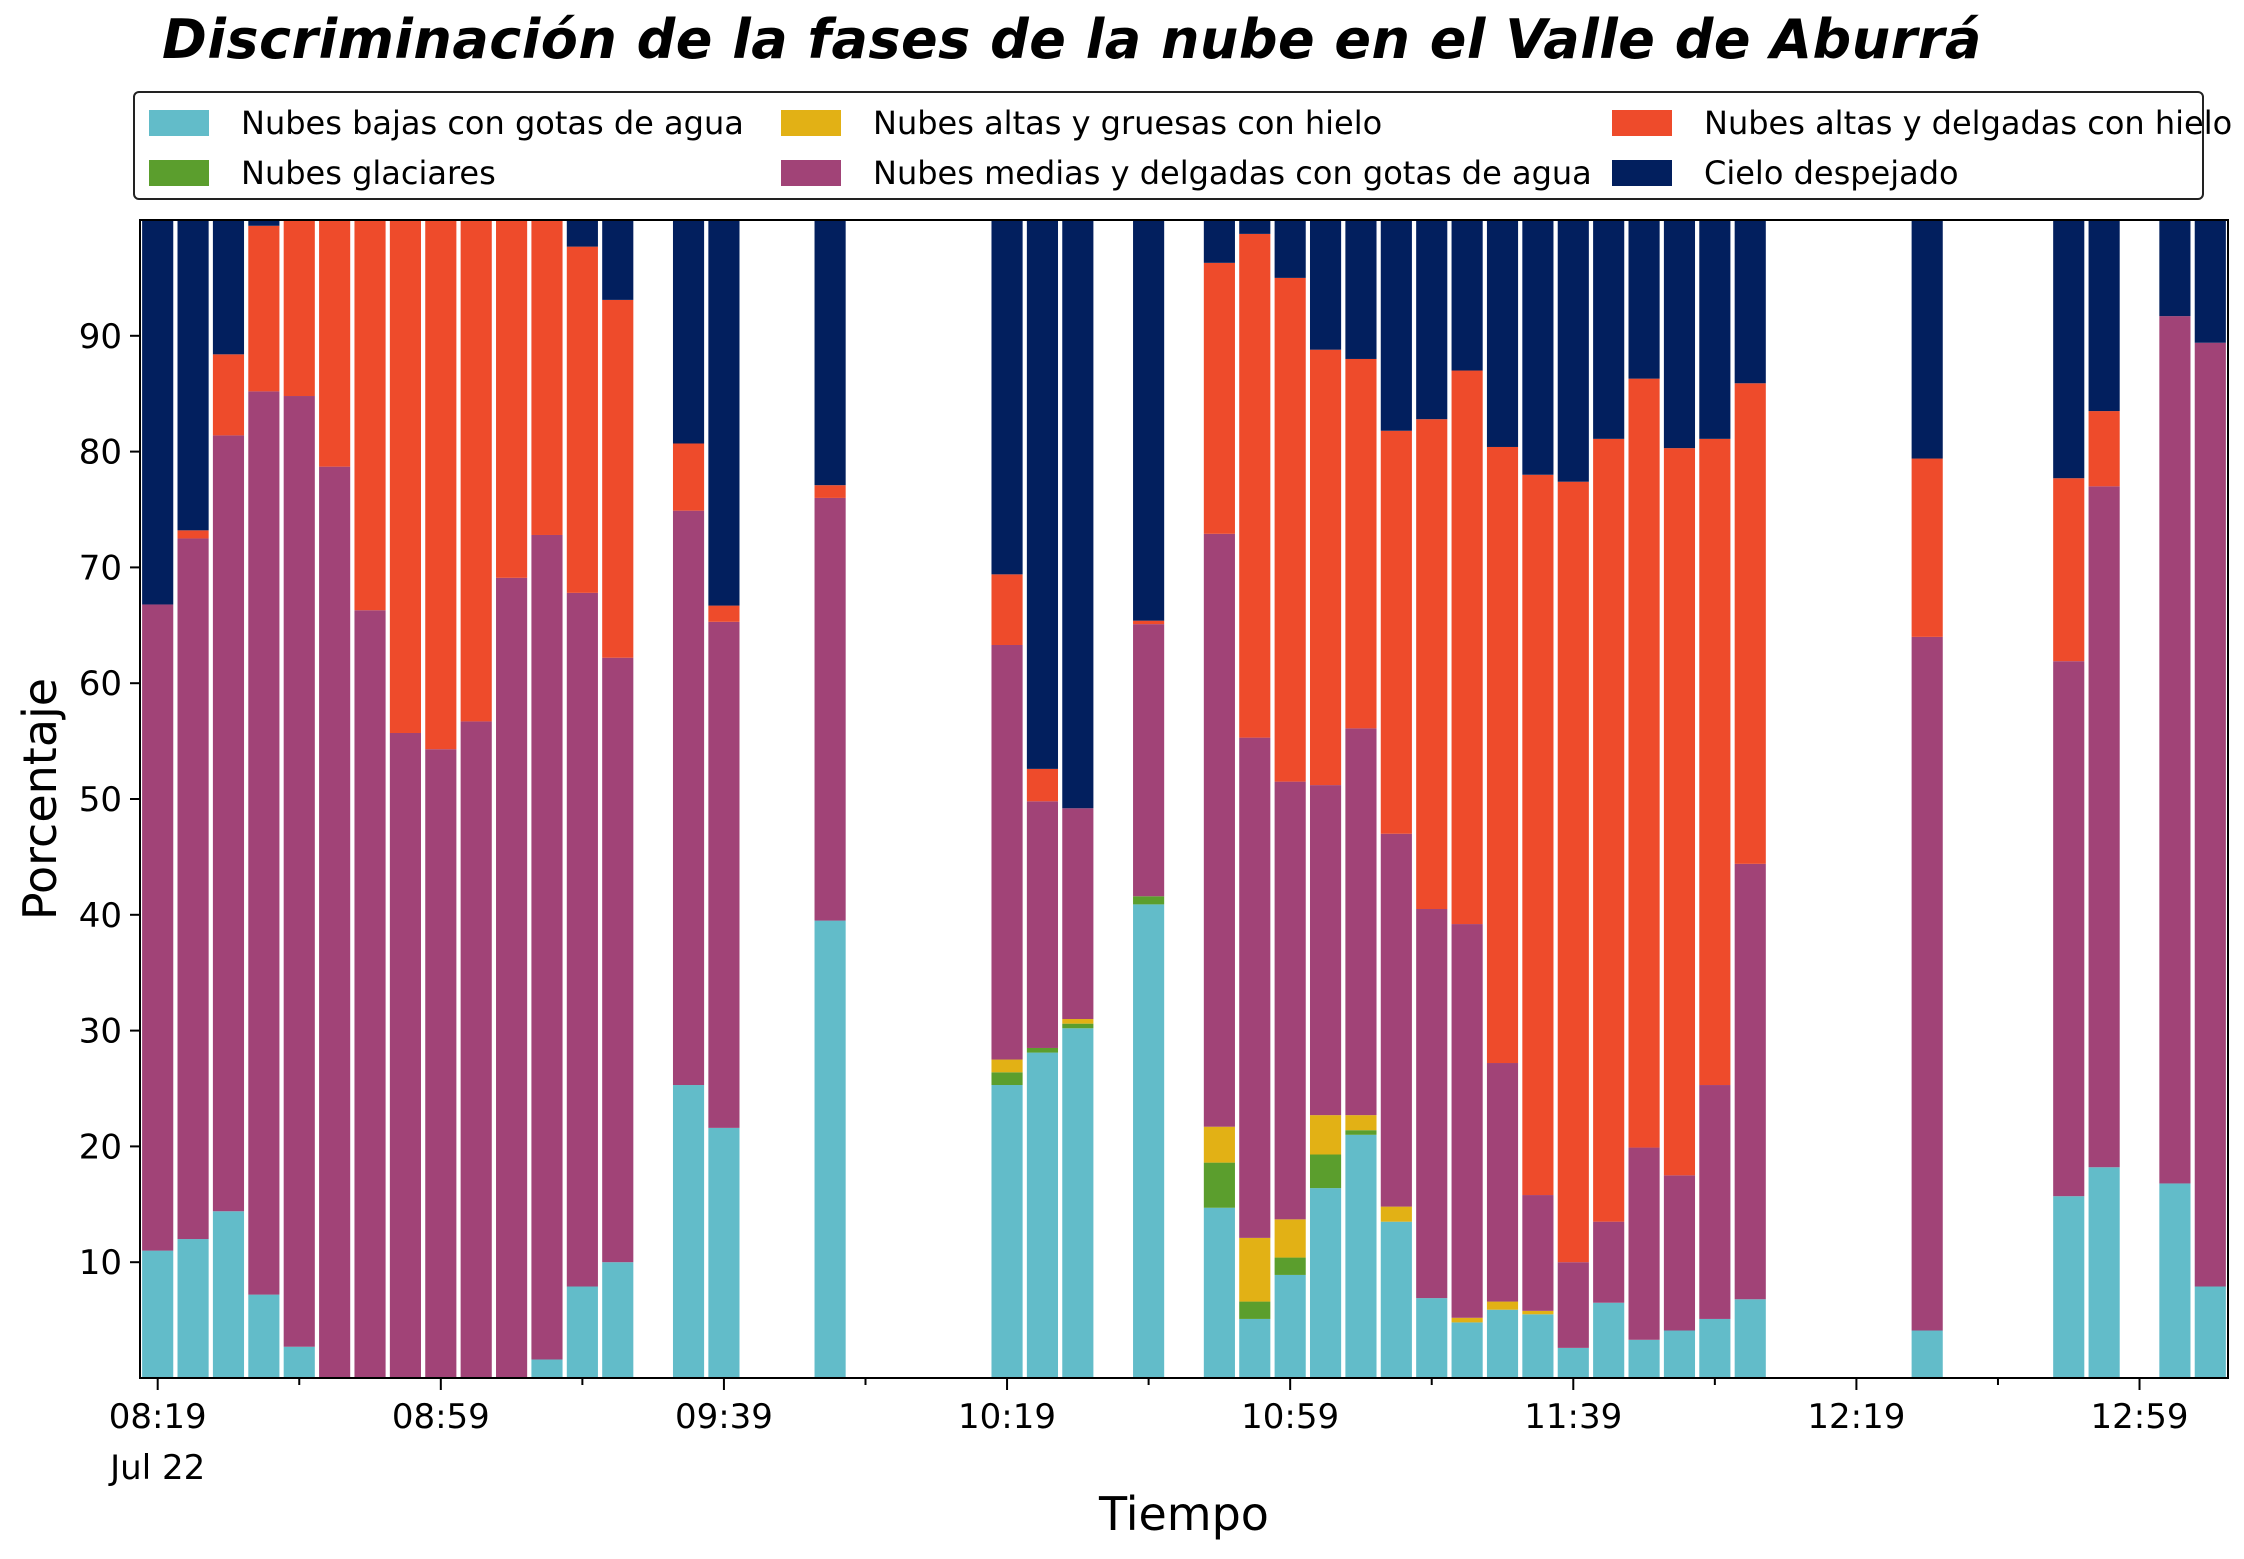  What do you see at coordinates (2140, 1417) in the screenshot?
I see `x-tick-label: 12:59` at bounding box center [2140, 1417].